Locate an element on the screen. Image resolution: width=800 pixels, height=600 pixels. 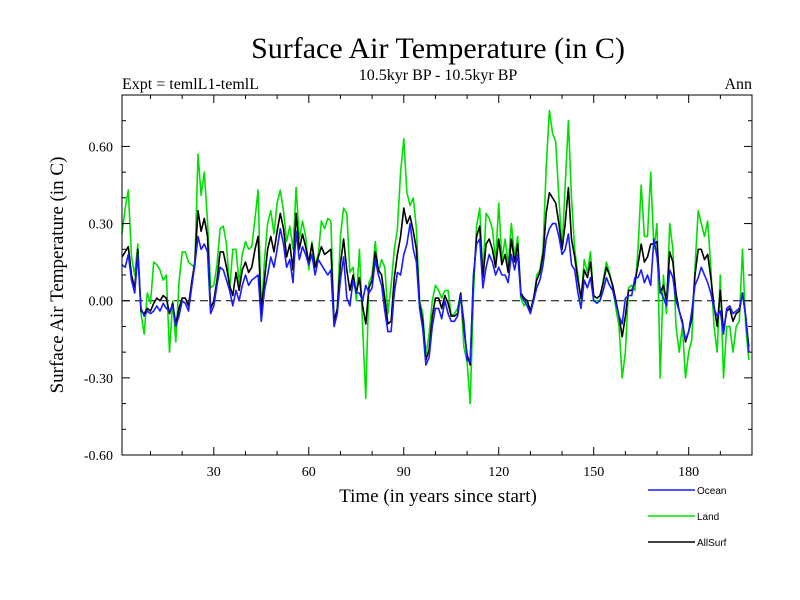
season-label: Ann is located at coordinates (738, 84).